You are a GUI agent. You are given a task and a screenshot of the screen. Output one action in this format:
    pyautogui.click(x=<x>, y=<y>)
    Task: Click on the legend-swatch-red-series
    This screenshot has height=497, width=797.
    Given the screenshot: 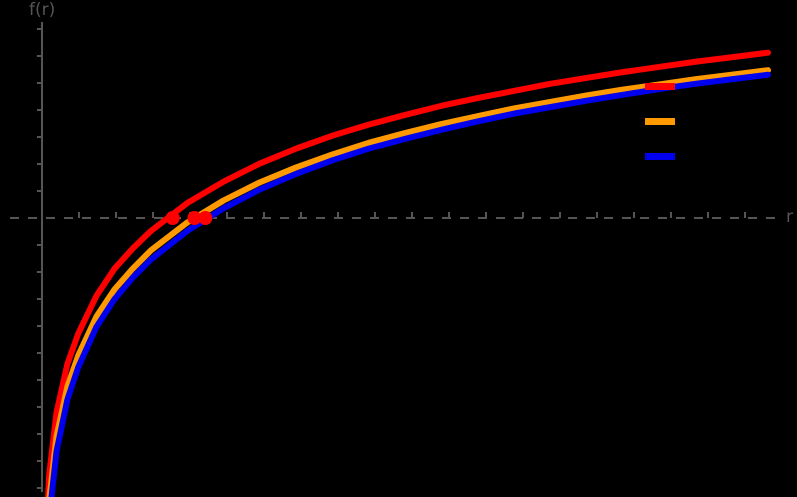 What is the action you would take?
    pyautogui.click(x=660, y=86)
    